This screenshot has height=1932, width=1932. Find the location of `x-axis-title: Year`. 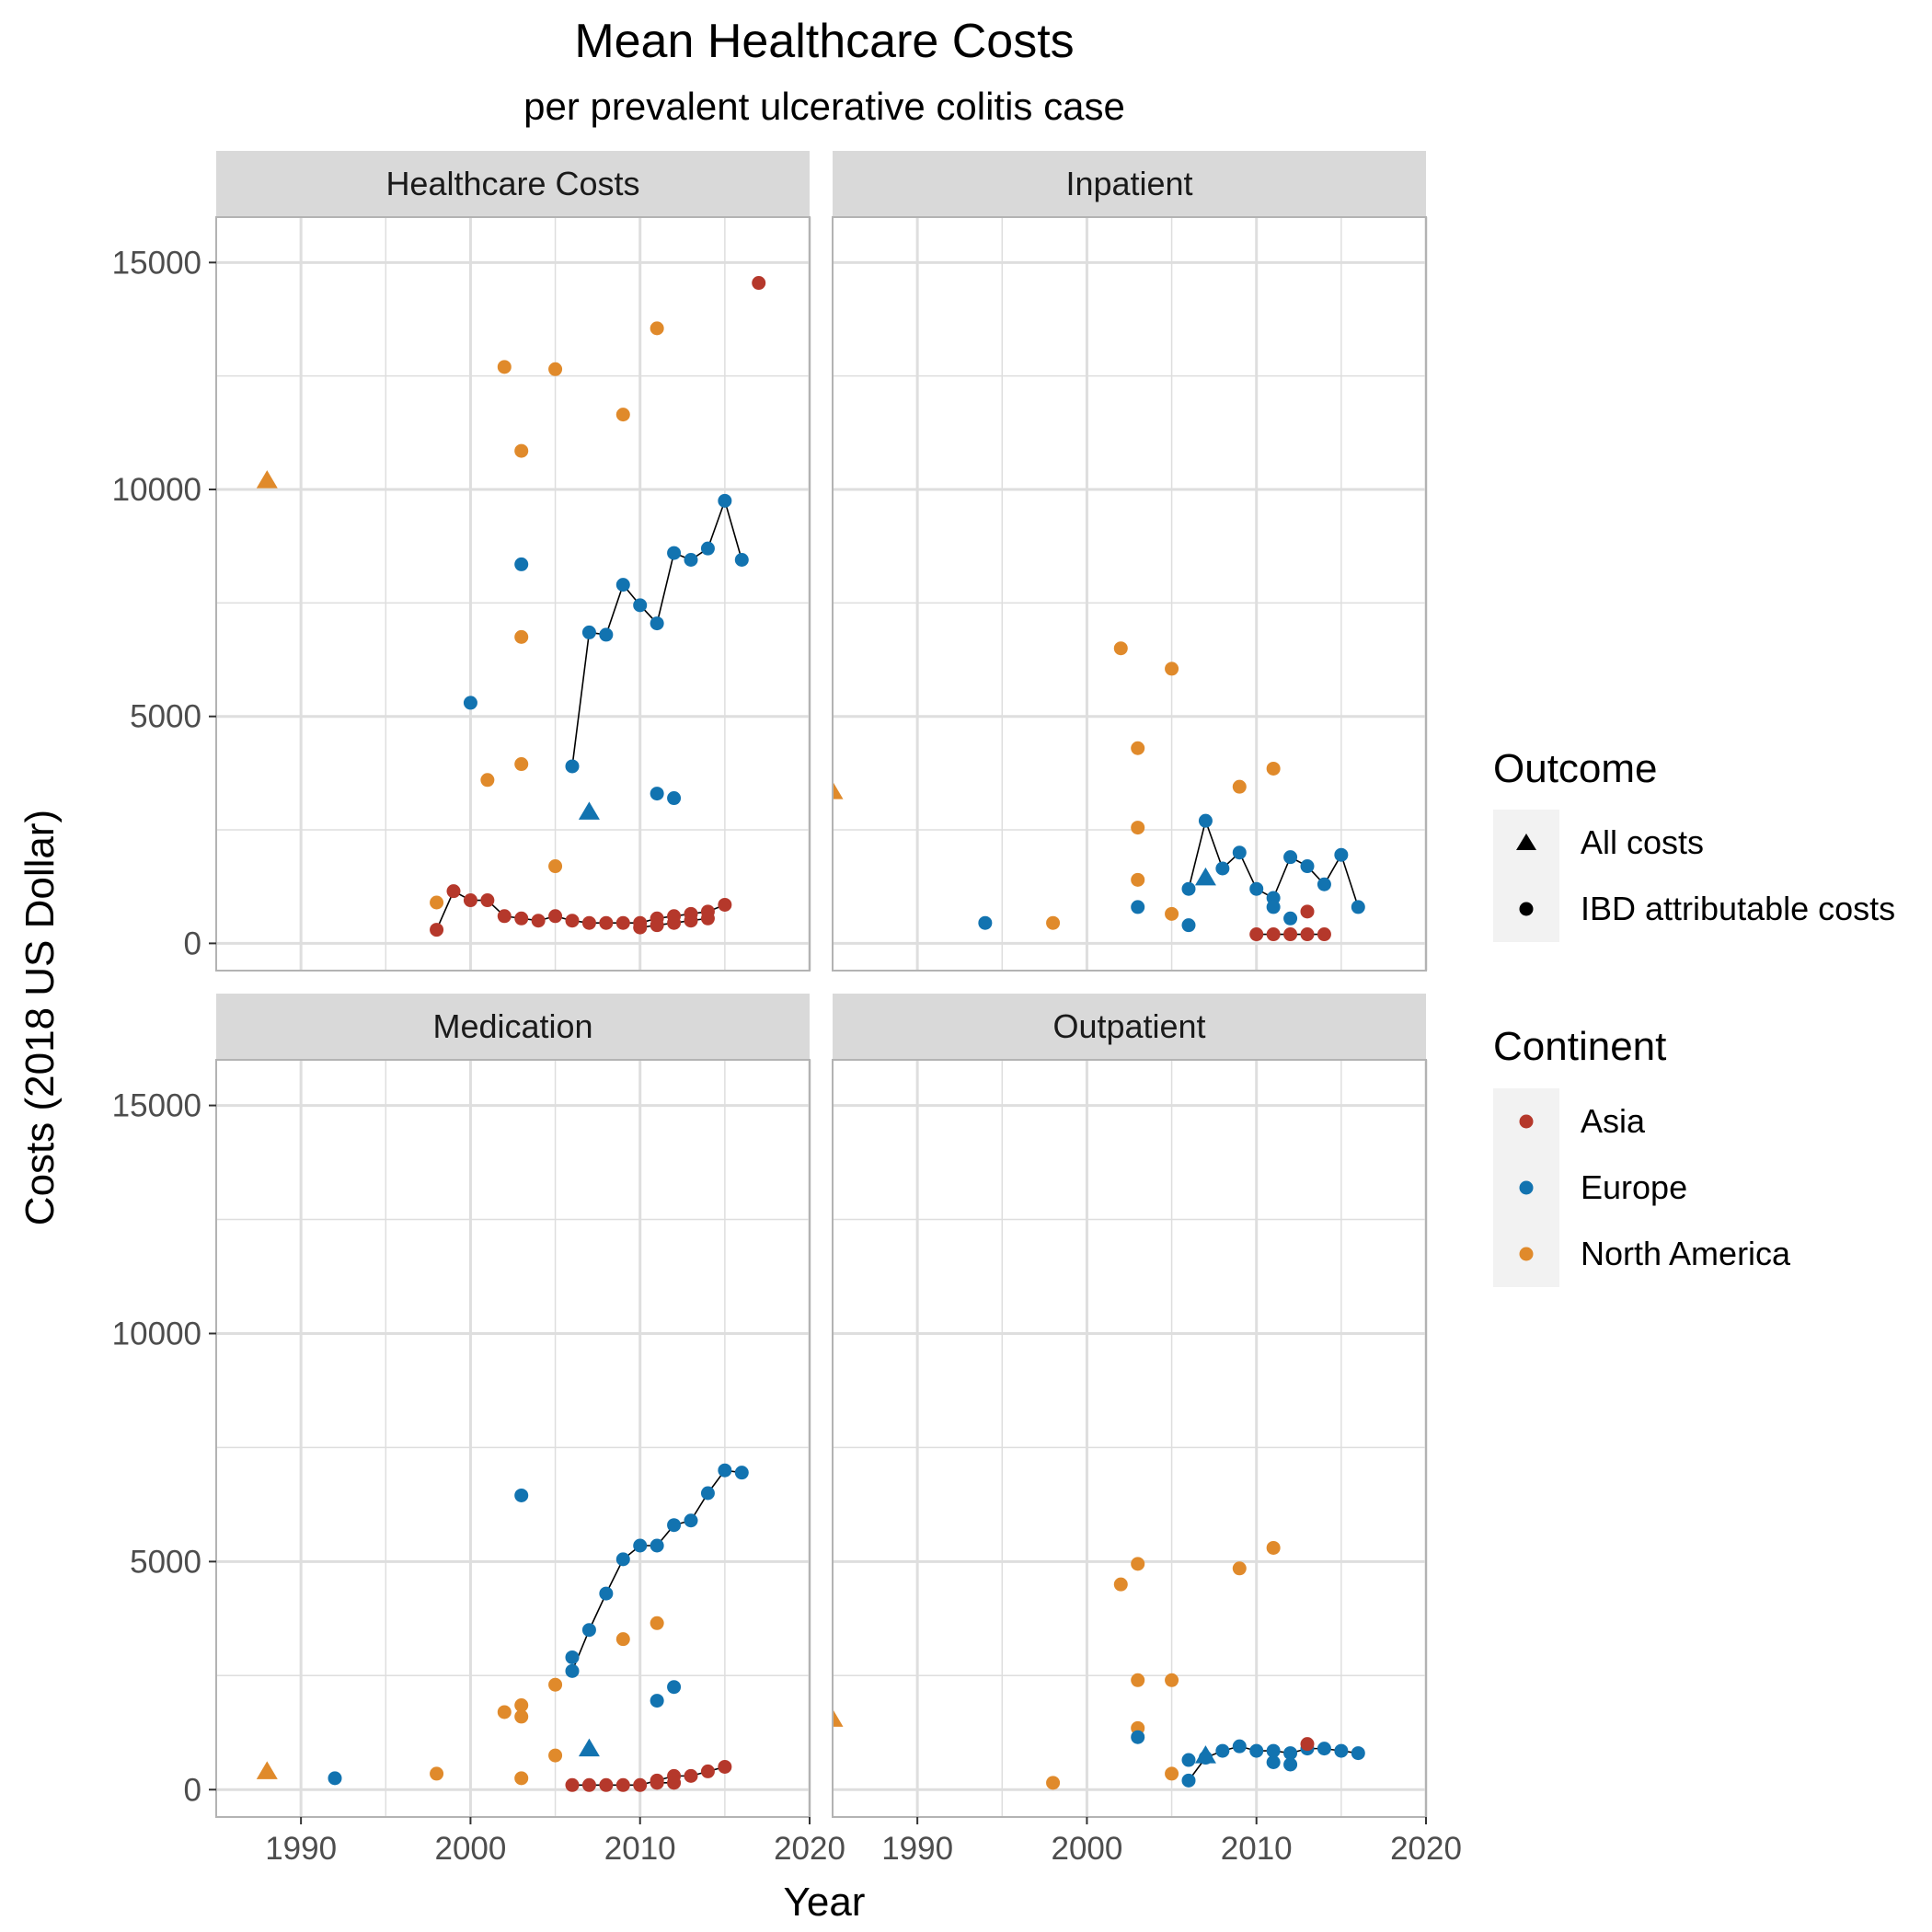

x-axis-title: Year is located at coordinates (825, 1902).